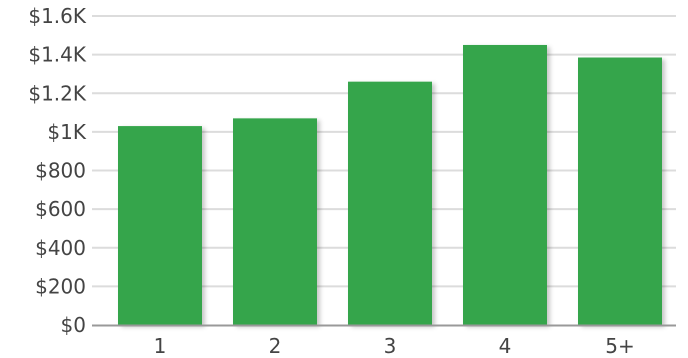 The image size is (688, 358). Describe the element at coordinates (60, 286) in the screenshot. I see `y-tick-label: $200` at that location.